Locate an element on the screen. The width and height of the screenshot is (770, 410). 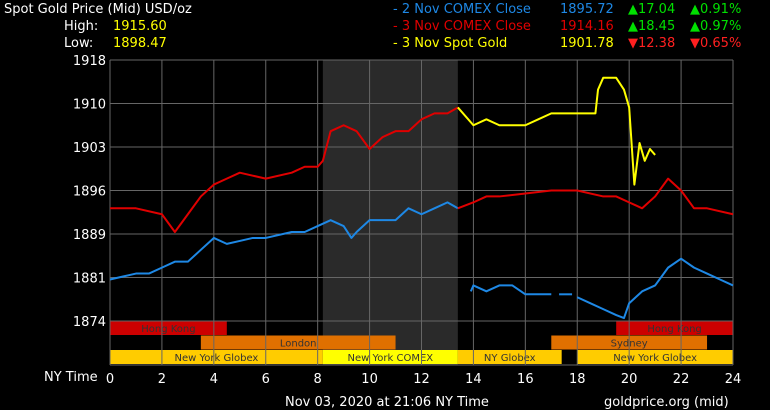
low-value: 1898.47 is located at coordinates (140, 43).